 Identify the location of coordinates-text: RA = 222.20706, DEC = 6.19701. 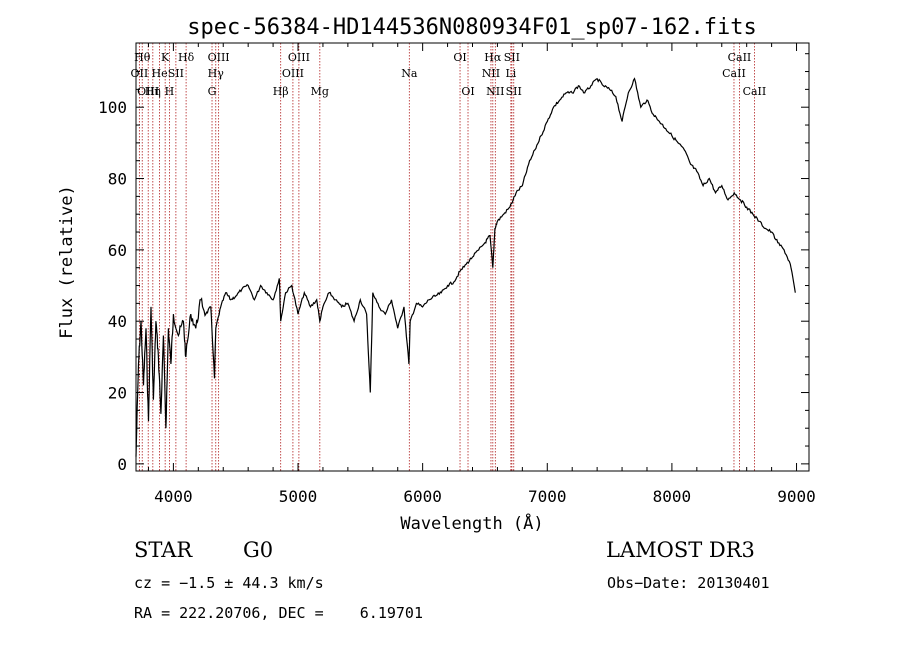
(278, 613).